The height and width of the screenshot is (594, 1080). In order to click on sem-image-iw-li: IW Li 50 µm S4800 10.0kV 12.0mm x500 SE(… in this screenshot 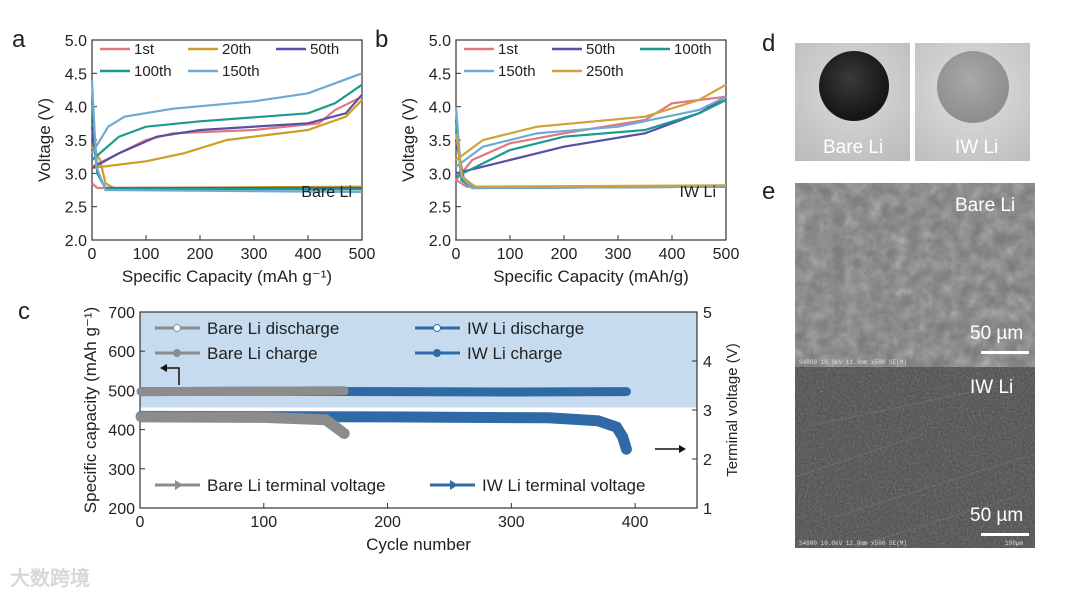, I will do `click(915, 457)`.